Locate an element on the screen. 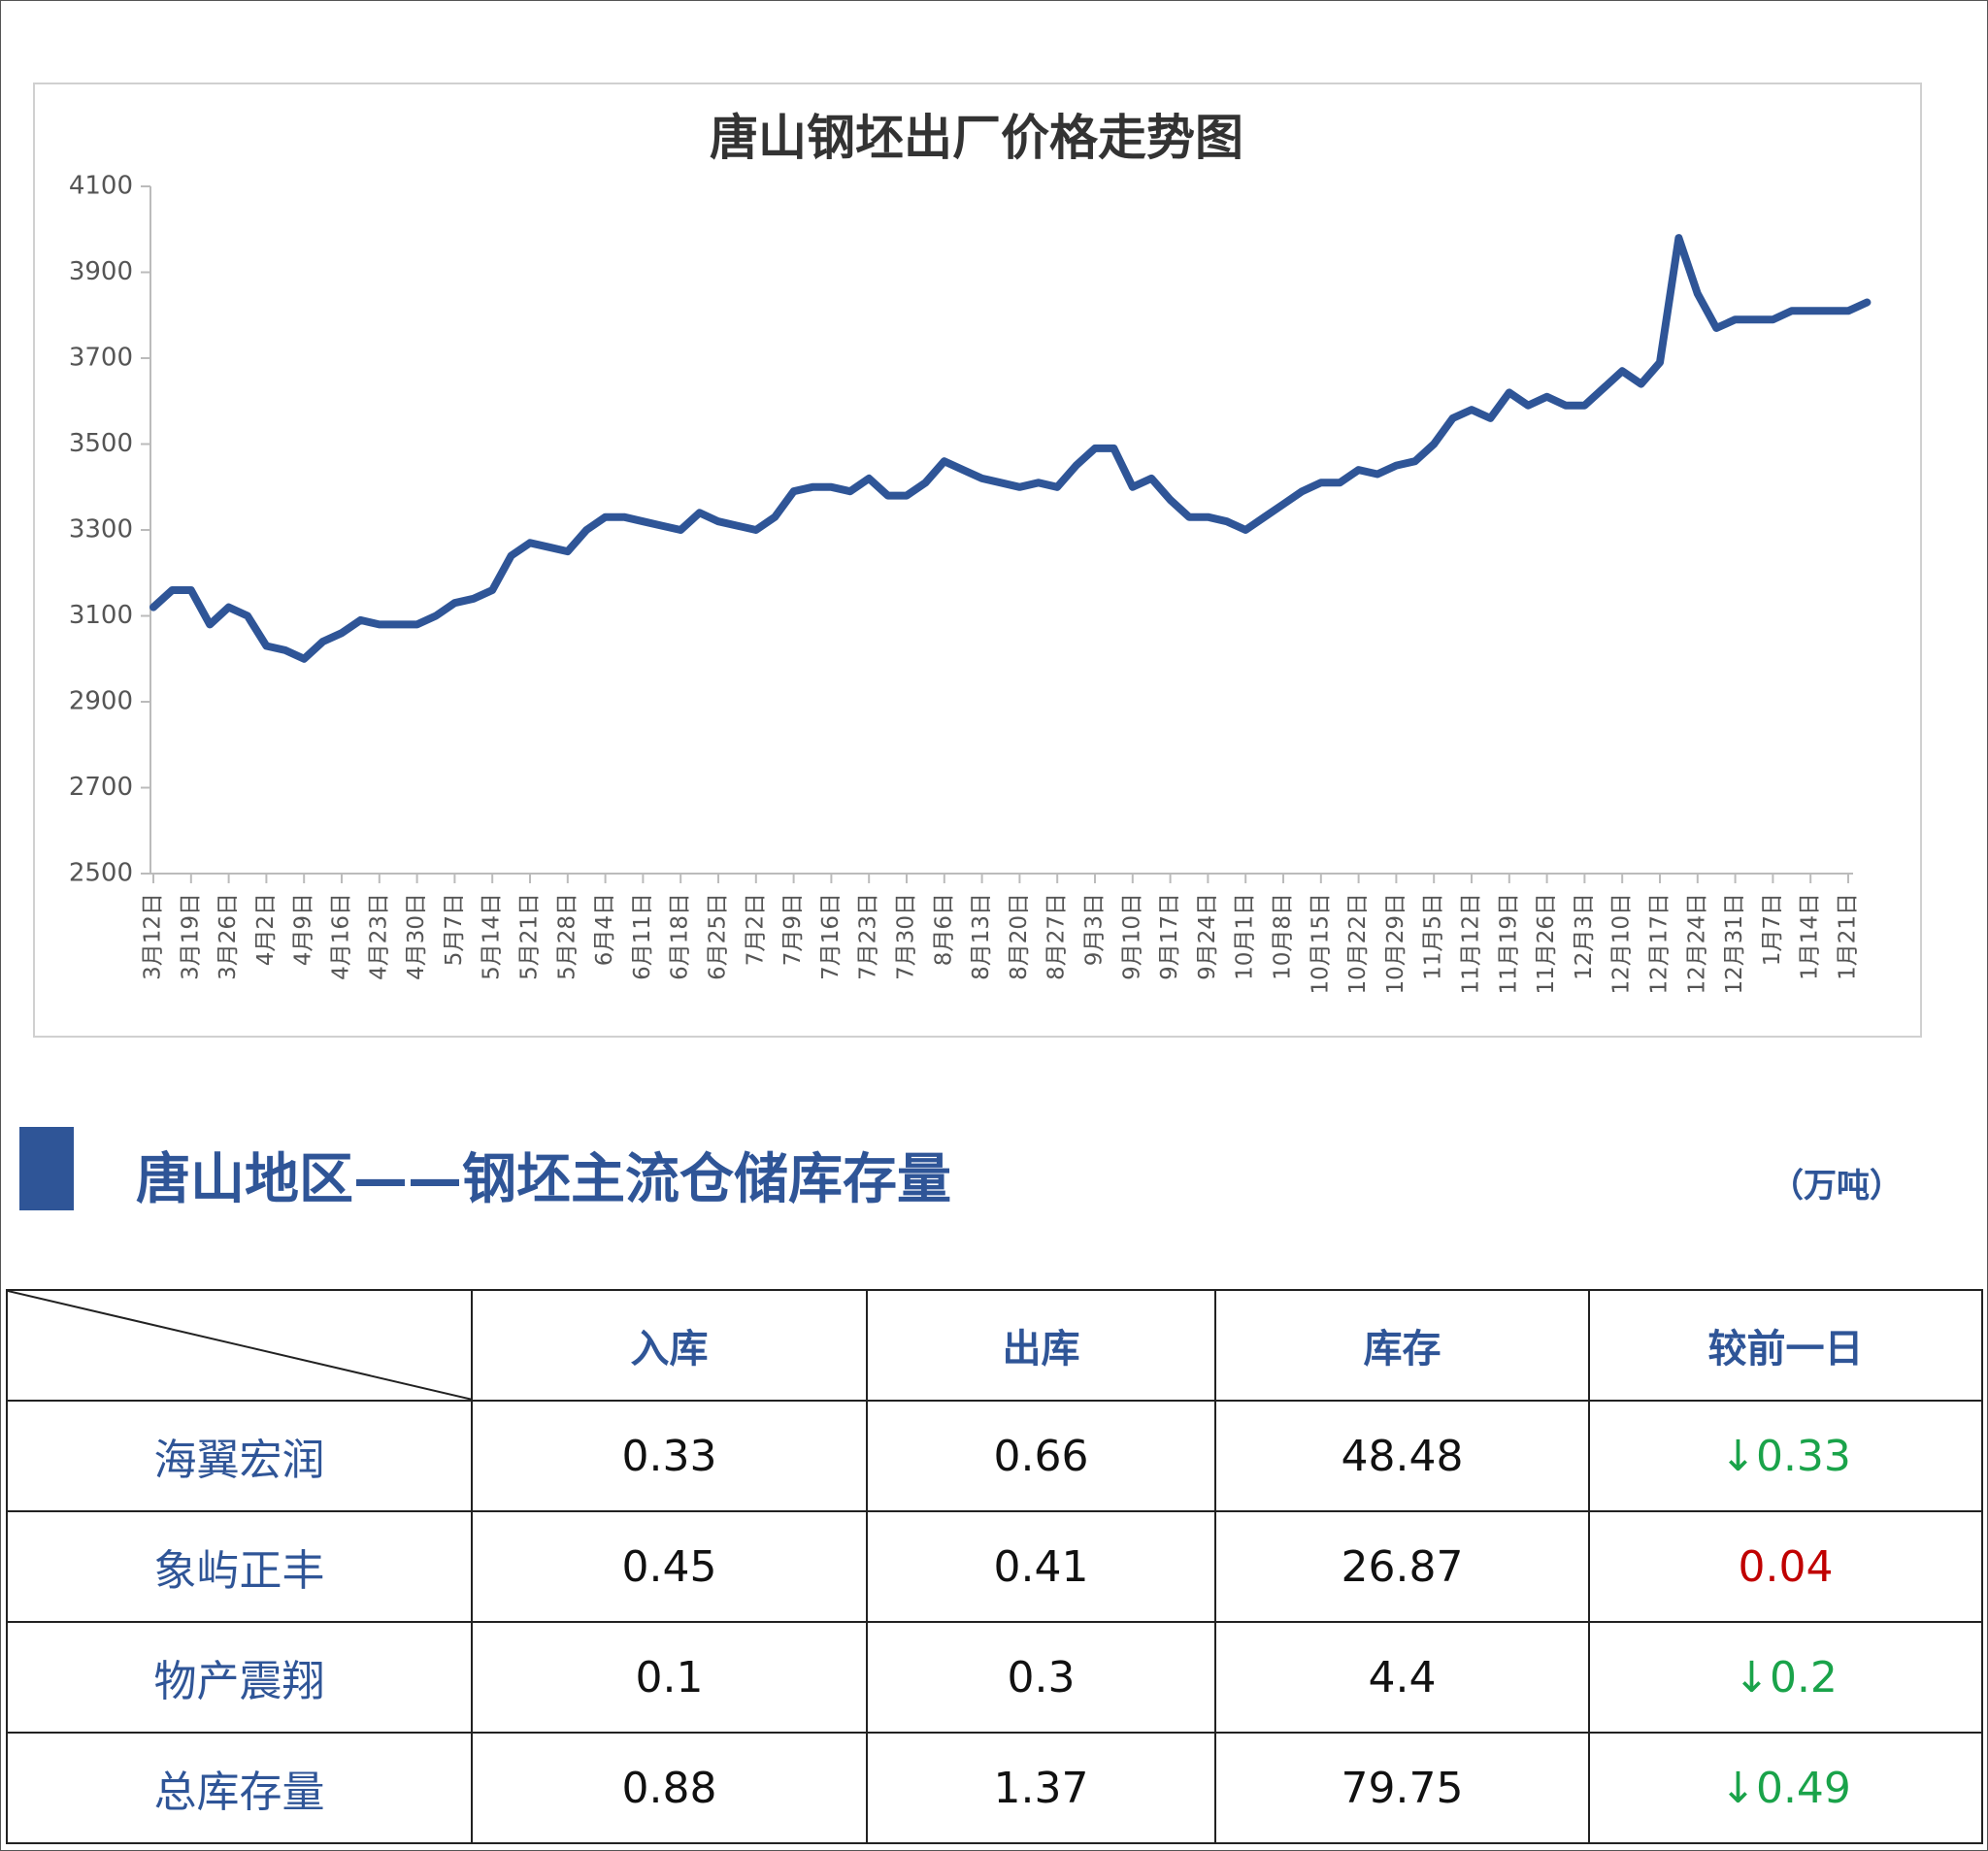 The height and width of the screenshot is (1851, 1988). value-cell: 0.88 is located at coordinates (669, 1788).